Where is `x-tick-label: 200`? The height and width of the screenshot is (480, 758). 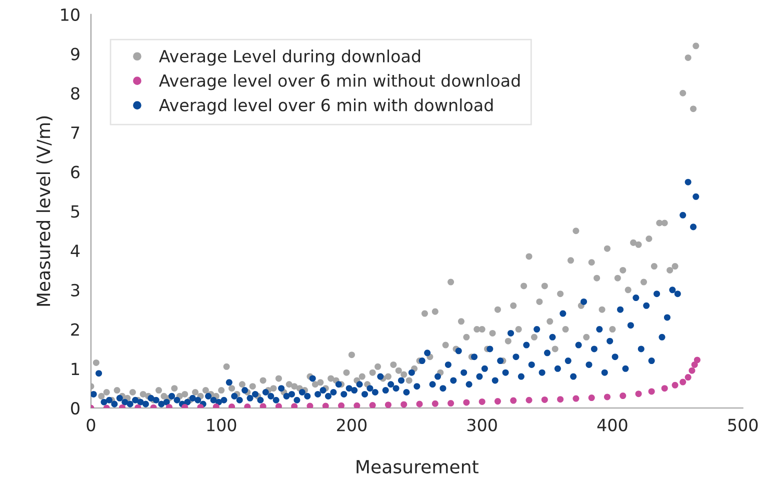
x-tick-label: 200 is located at coordinates (352, 425).